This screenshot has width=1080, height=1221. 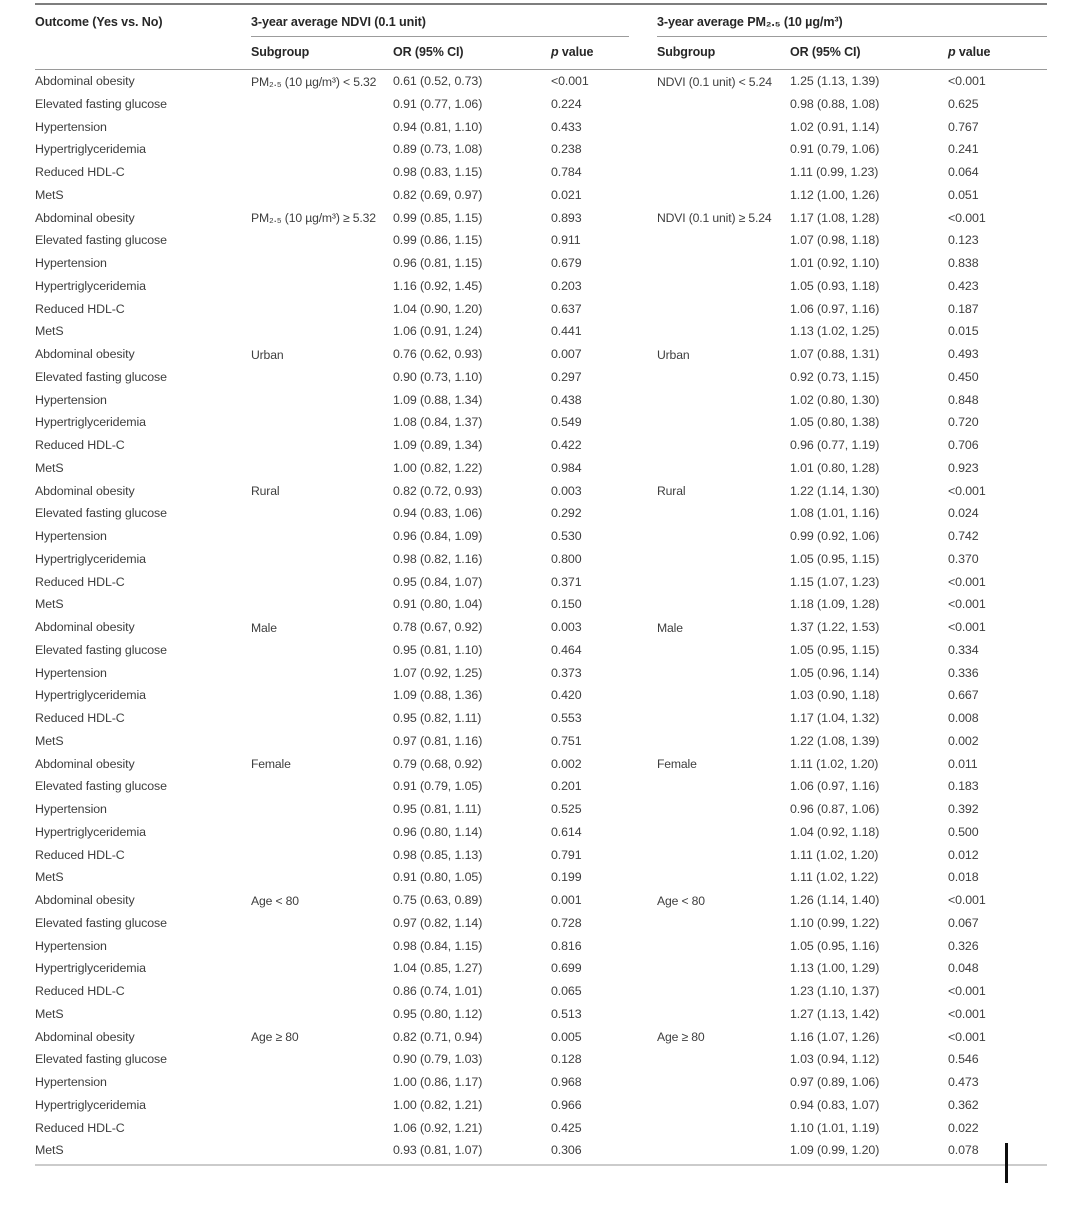 What do you see at coordinates (963, 513) in the screenshot?
I see `pm25-pvalue-cell: 0.024` at bounding box center [963, 513].